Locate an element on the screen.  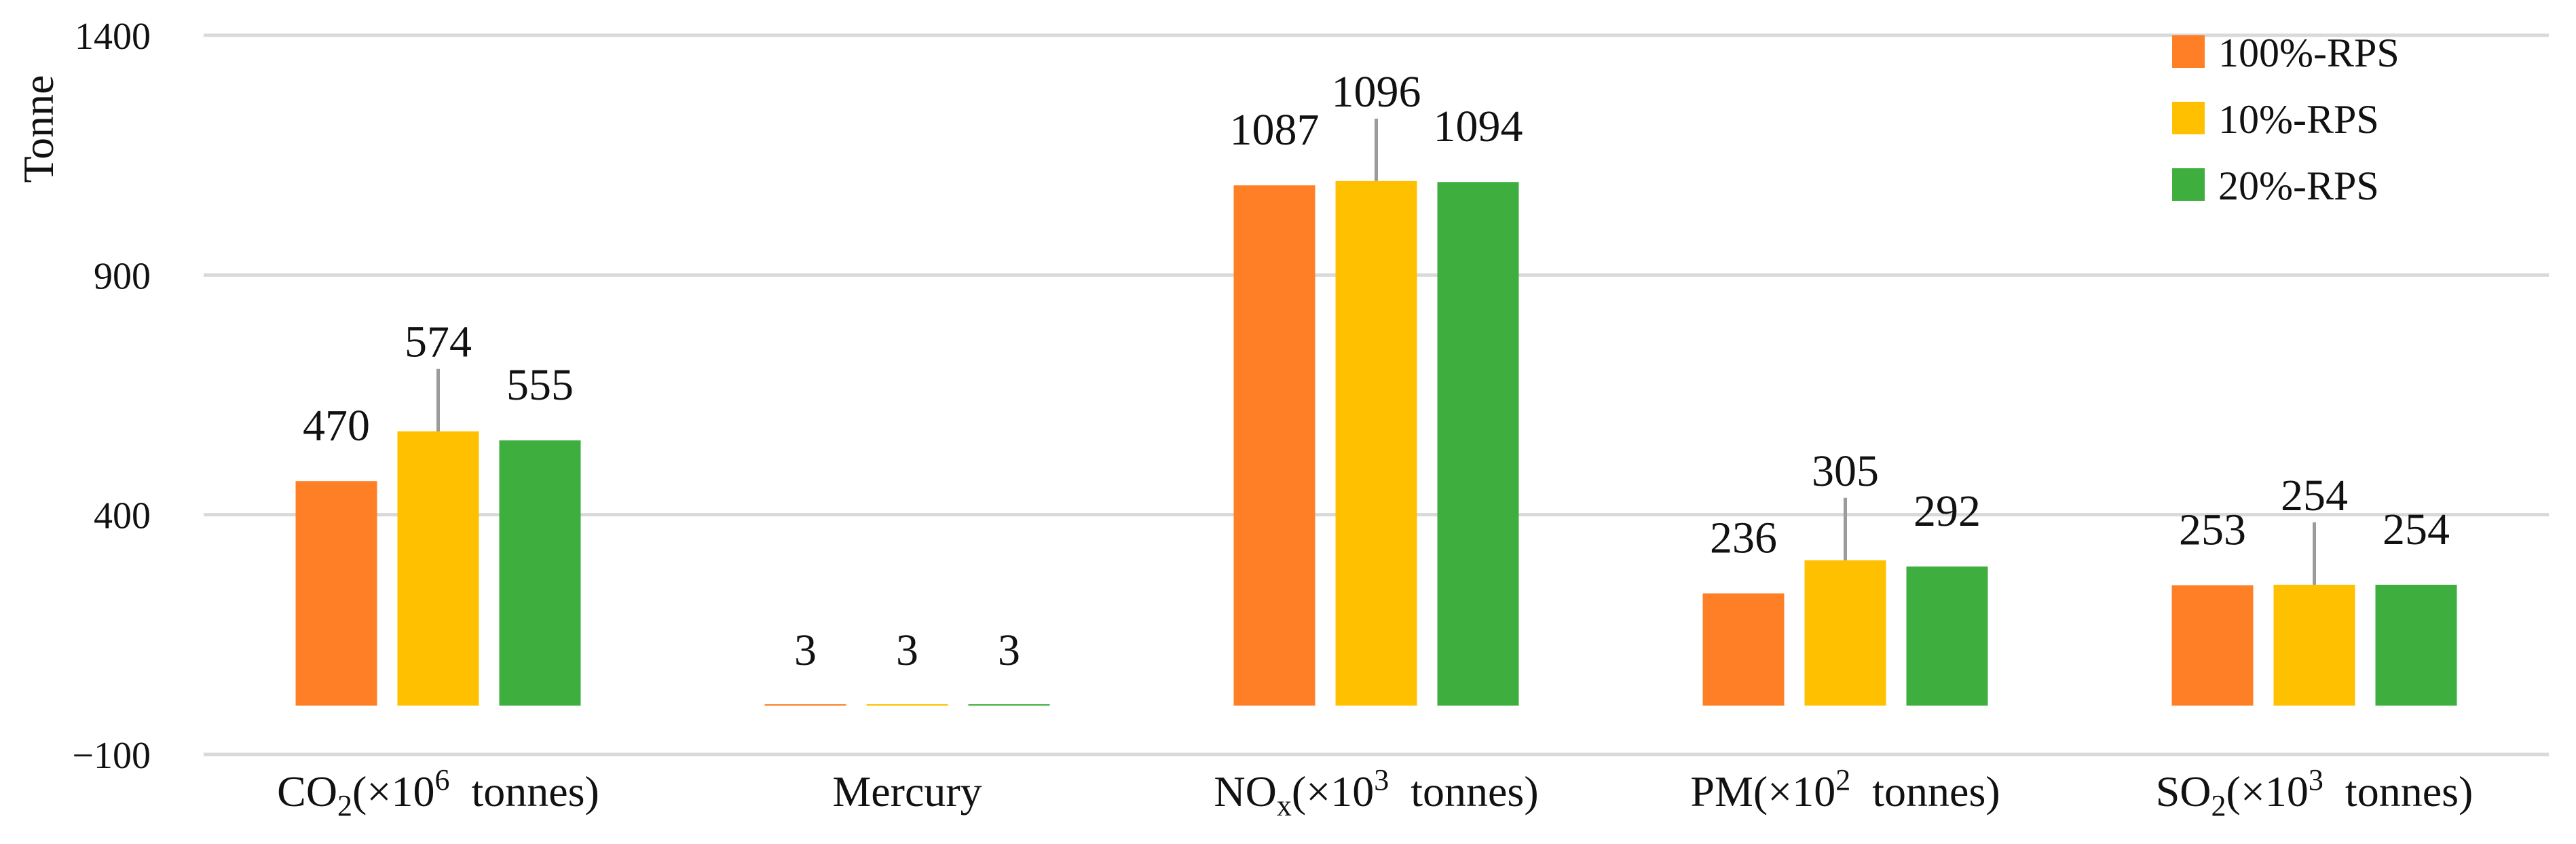
category-label-4: SO2(×103 tonnes) is located at coordinates (2315, 792).